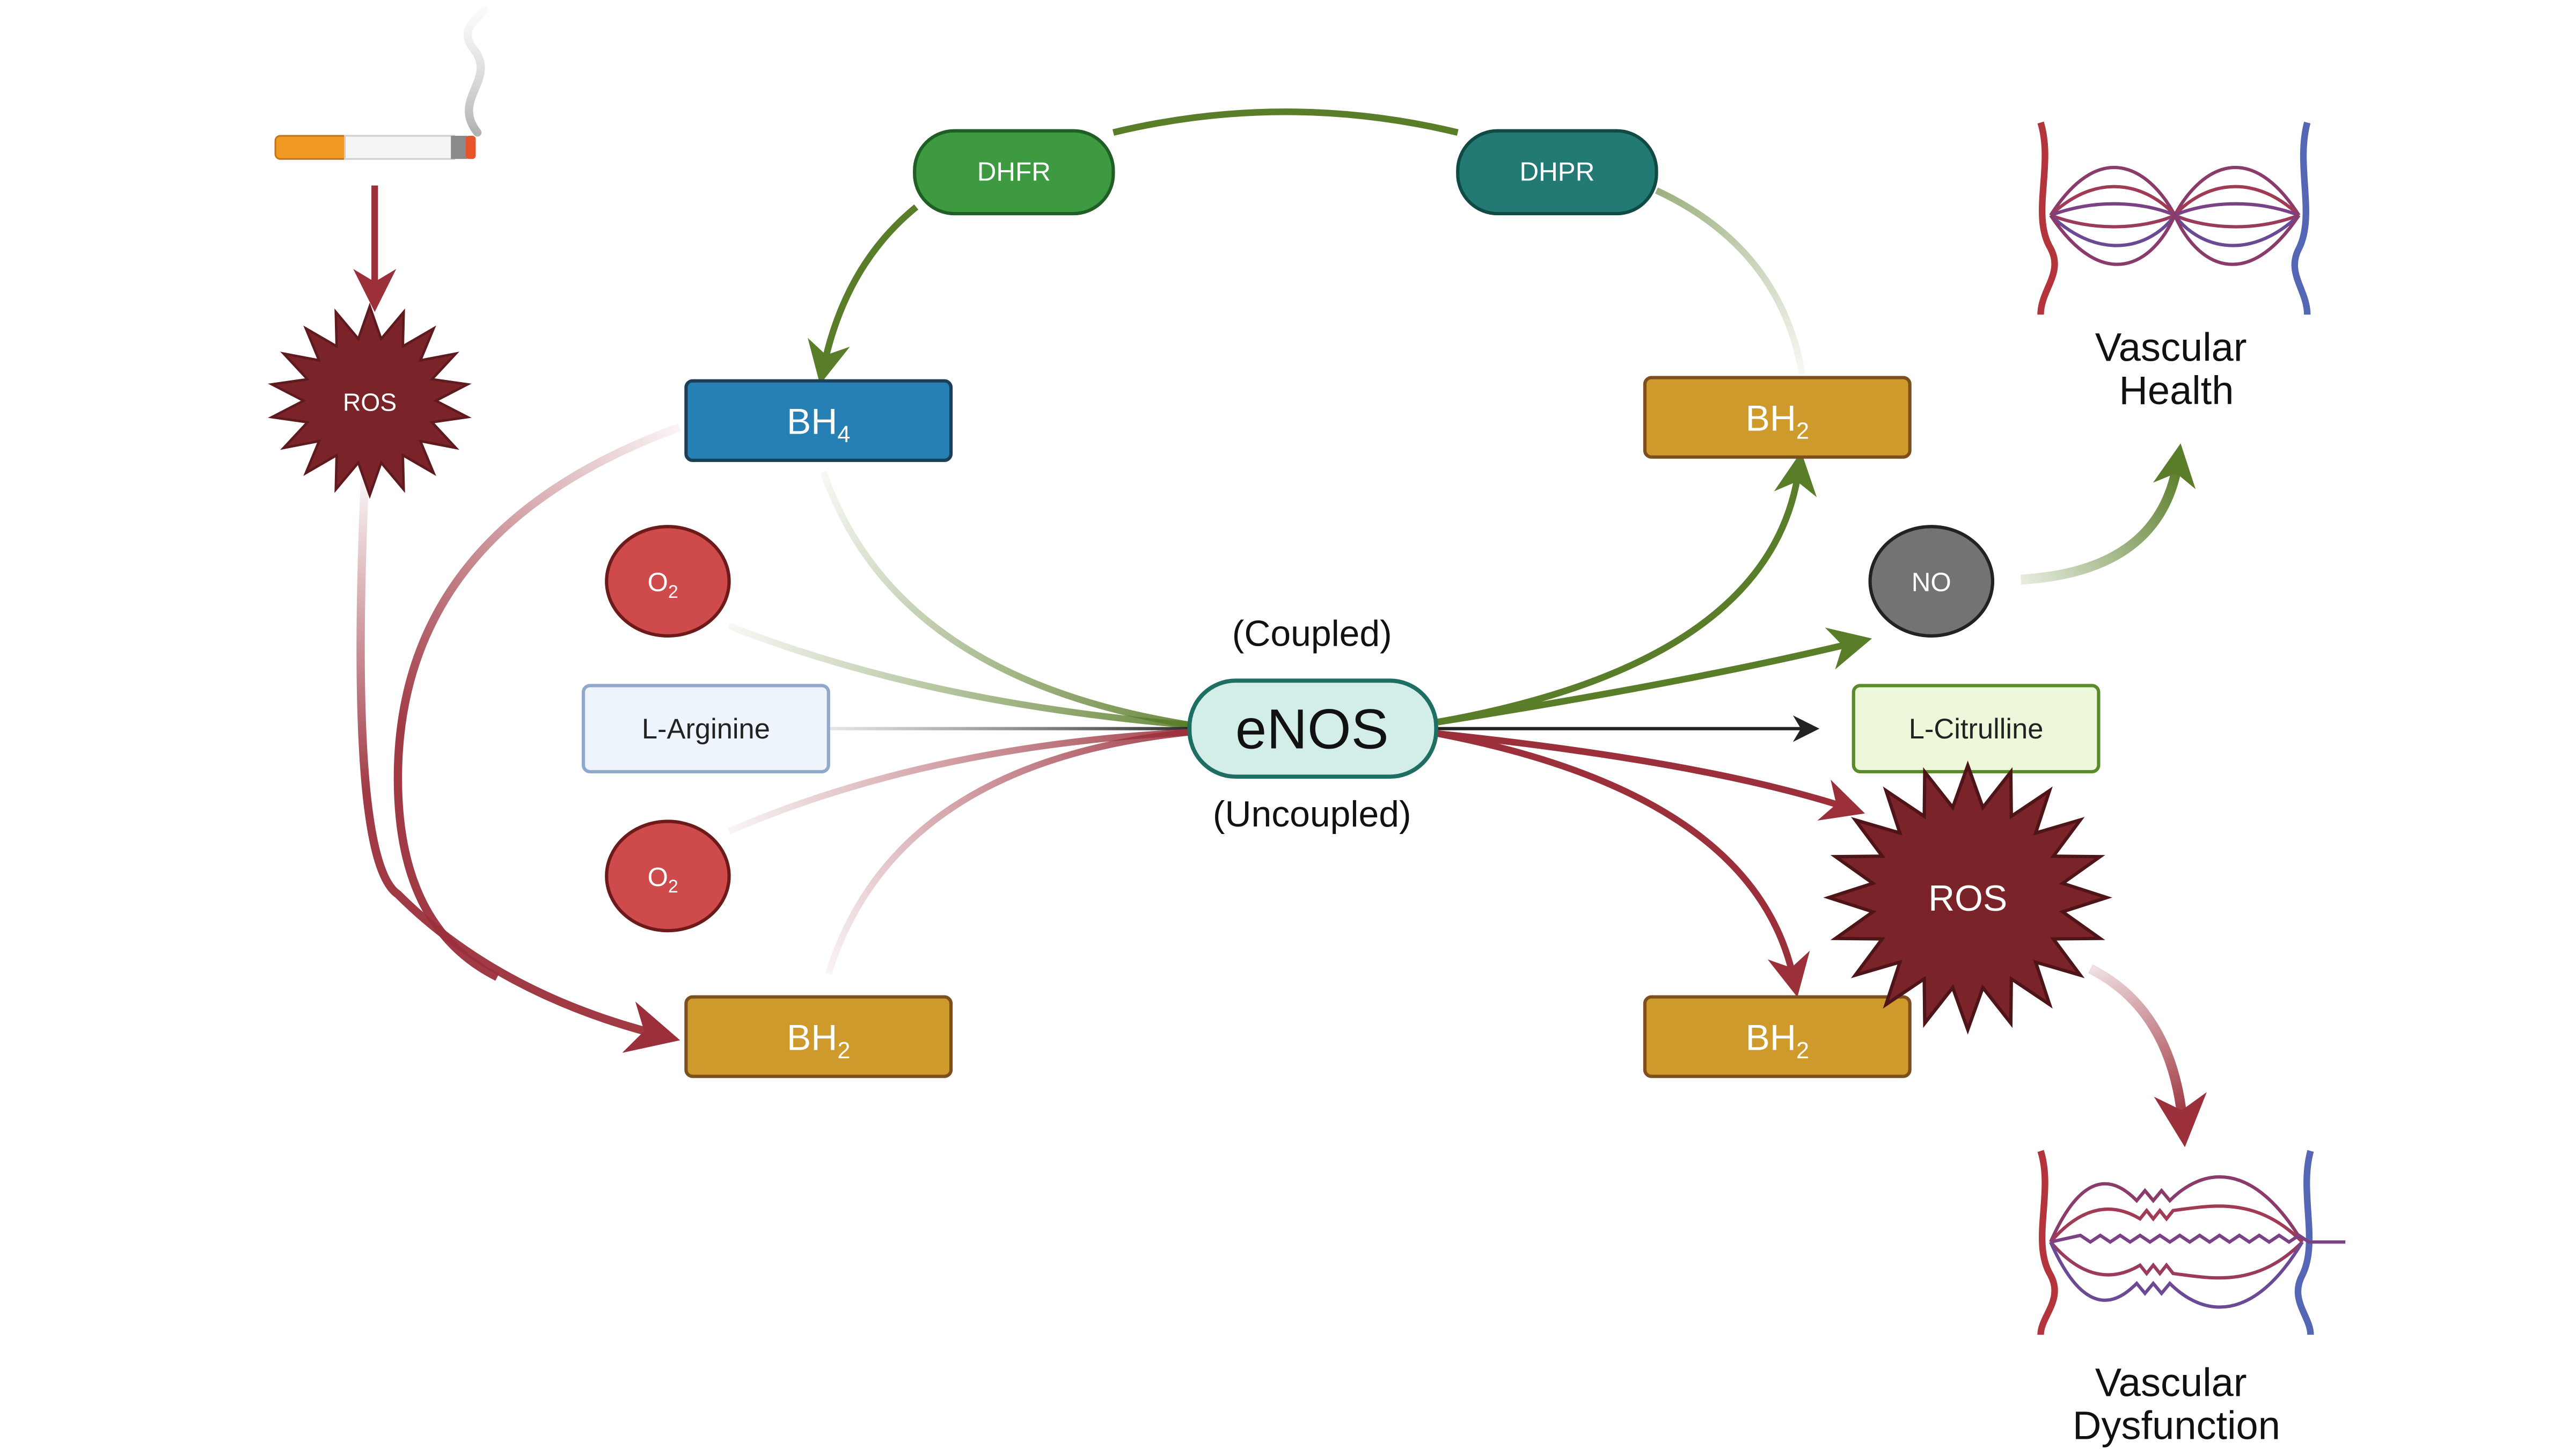 The height and width of the screenshot is (1449, 2576). I want to click on vascular-health-label: Vascular Health, so click(2176, 369).